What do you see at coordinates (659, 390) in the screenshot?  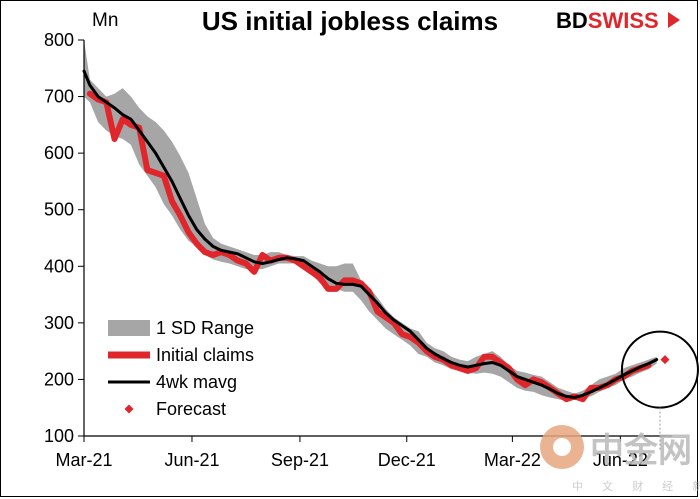 I see `annotation-layer` at bounding box center [659, 390].